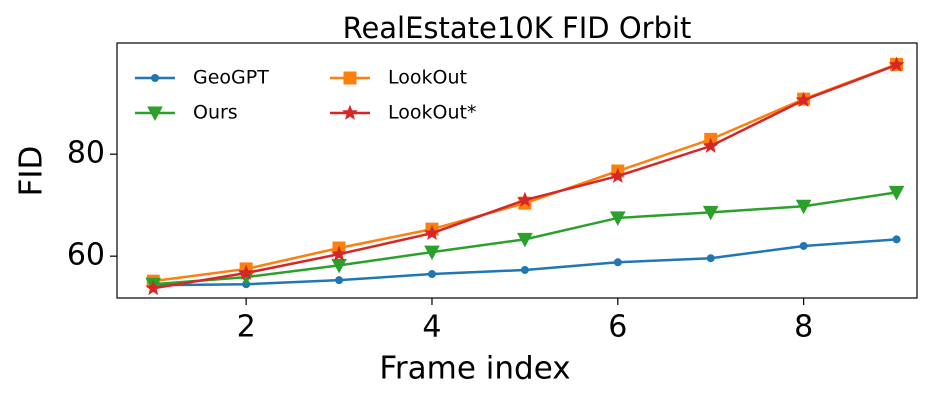  Describe the element at coordinates (803, 327) in the screenshot. I see `x-tick-label: 8` at that location.